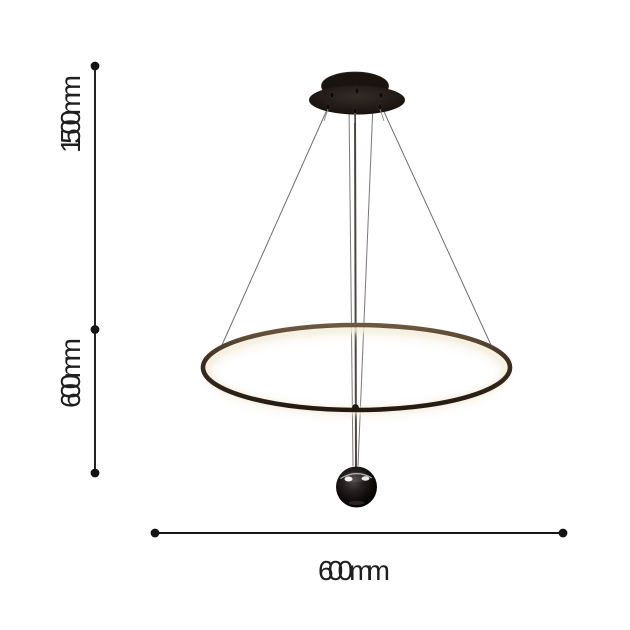 This screenshot has height=630, width=630. I want to click on wire-center-a, so click(351, 285).